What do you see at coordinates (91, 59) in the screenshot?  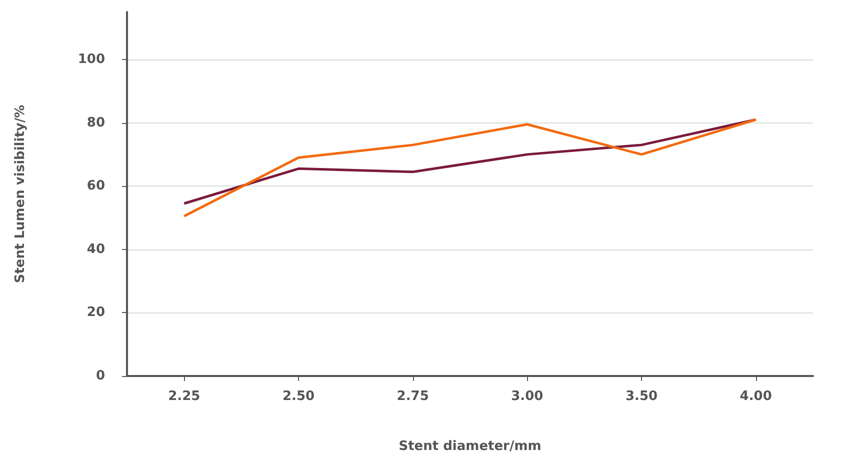 I see `y-tick-label: 100` at bounding box center [91, 59].